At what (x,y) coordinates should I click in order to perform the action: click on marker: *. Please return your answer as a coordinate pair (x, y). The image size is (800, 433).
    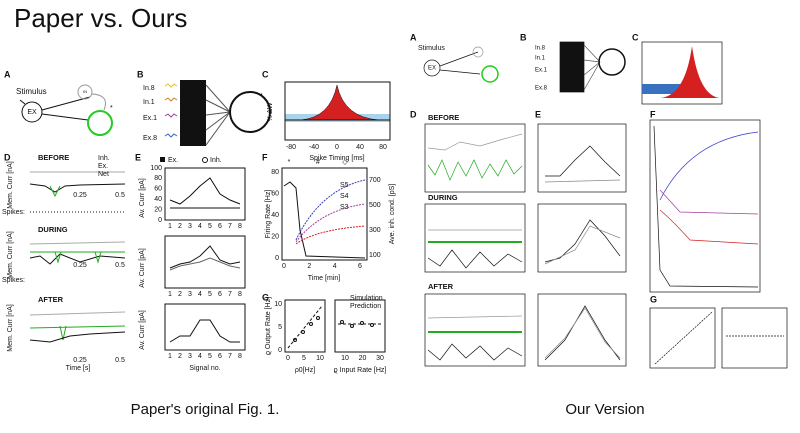
    Looking at the image, I should click on (289, 162).